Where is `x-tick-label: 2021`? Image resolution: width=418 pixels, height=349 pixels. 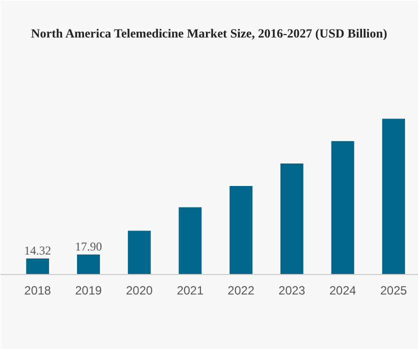 x-tick-label: 2021 is located at coordinates (190, 291).